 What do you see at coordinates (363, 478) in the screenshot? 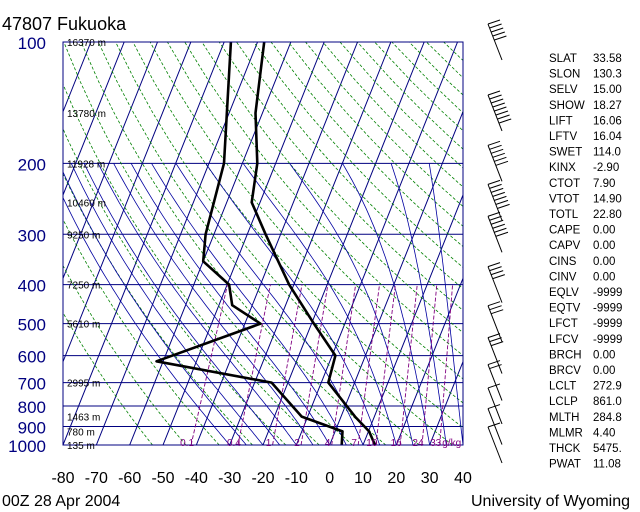
I see `temperature-tick-label: 10` at bounding box center [363, 478].